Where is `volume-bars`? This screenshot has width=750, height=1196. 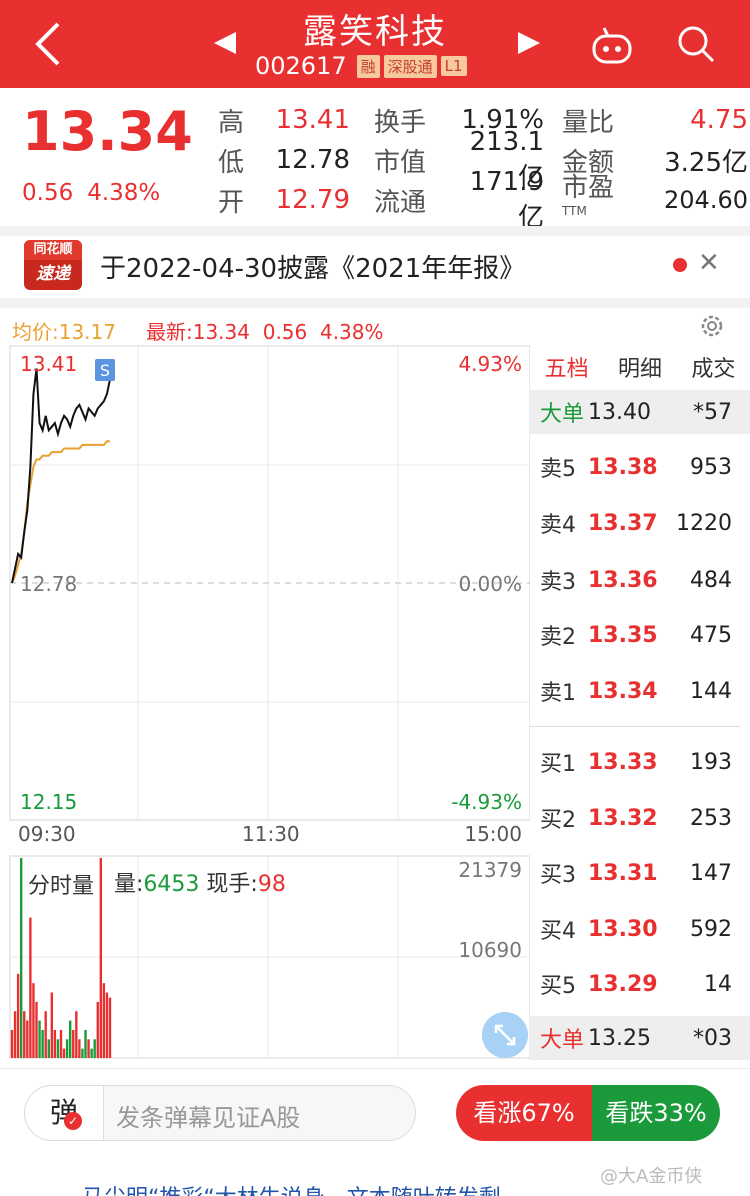
volume-bars is located at coordinates (61, 958).